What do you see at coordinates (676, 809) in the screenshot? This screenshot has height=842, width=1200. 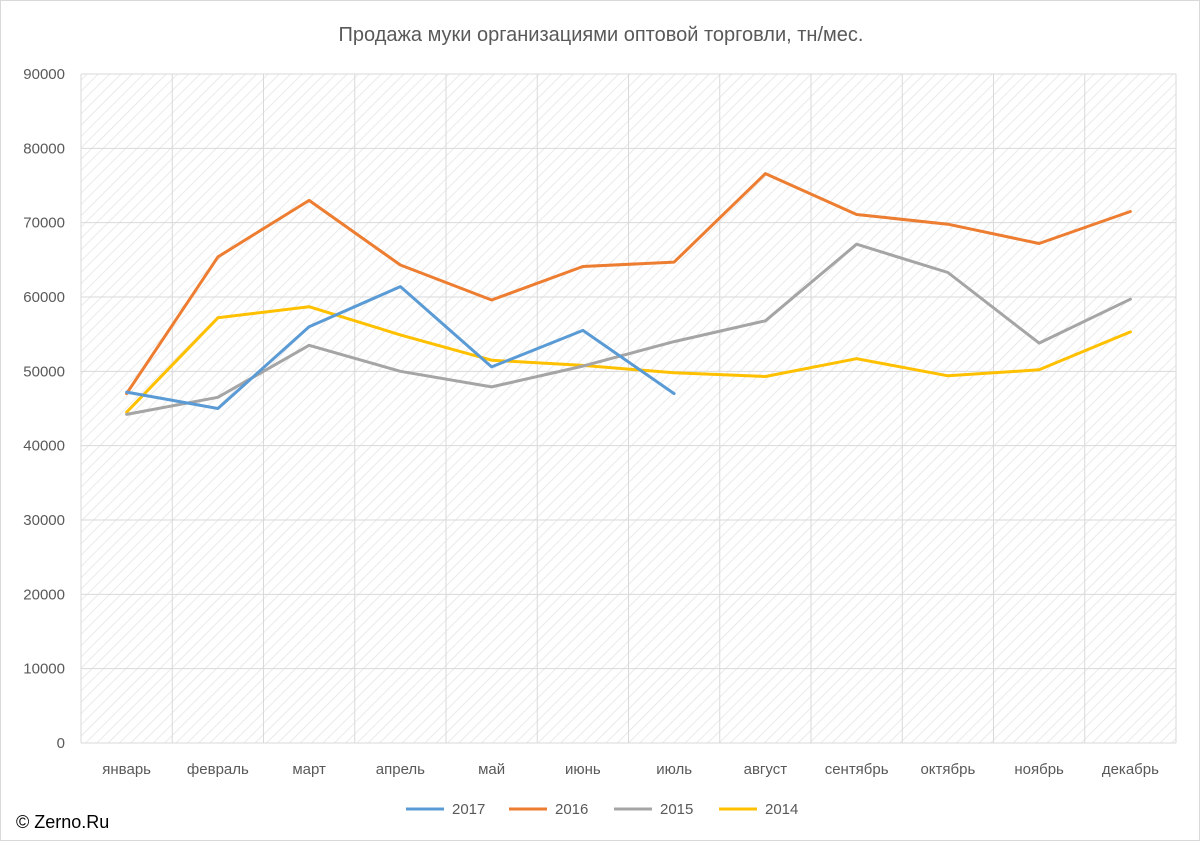 I see `legend-label-2015: 2015` at bounding box center [676, 809].